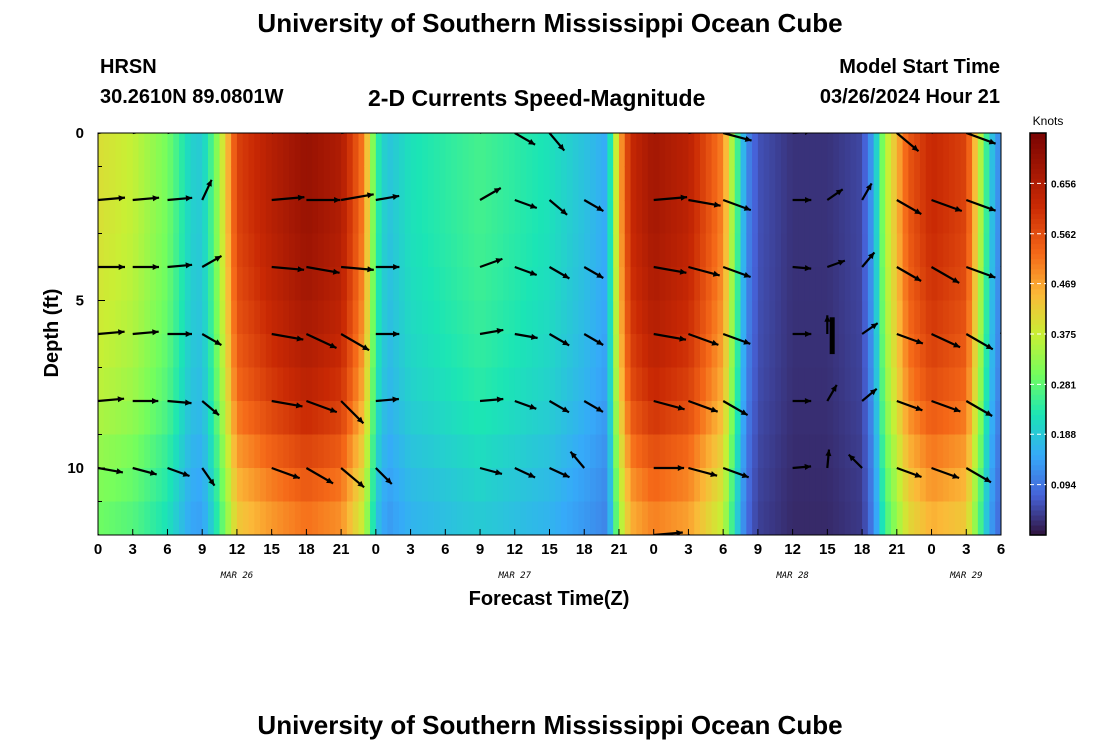 This screenshot has height=750, width=1100. Describe the element at coordinates (271, 549) in the screenshot. I see `x-tick-label: 15` at that location.